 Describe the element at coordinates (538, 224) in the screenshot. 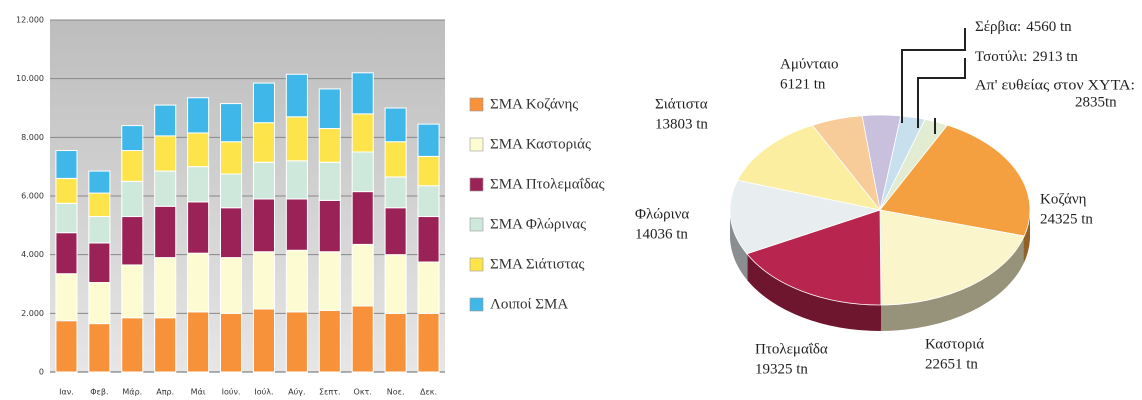

I see `legend-label: ΣΜΑ Φλώρινας` at that location.